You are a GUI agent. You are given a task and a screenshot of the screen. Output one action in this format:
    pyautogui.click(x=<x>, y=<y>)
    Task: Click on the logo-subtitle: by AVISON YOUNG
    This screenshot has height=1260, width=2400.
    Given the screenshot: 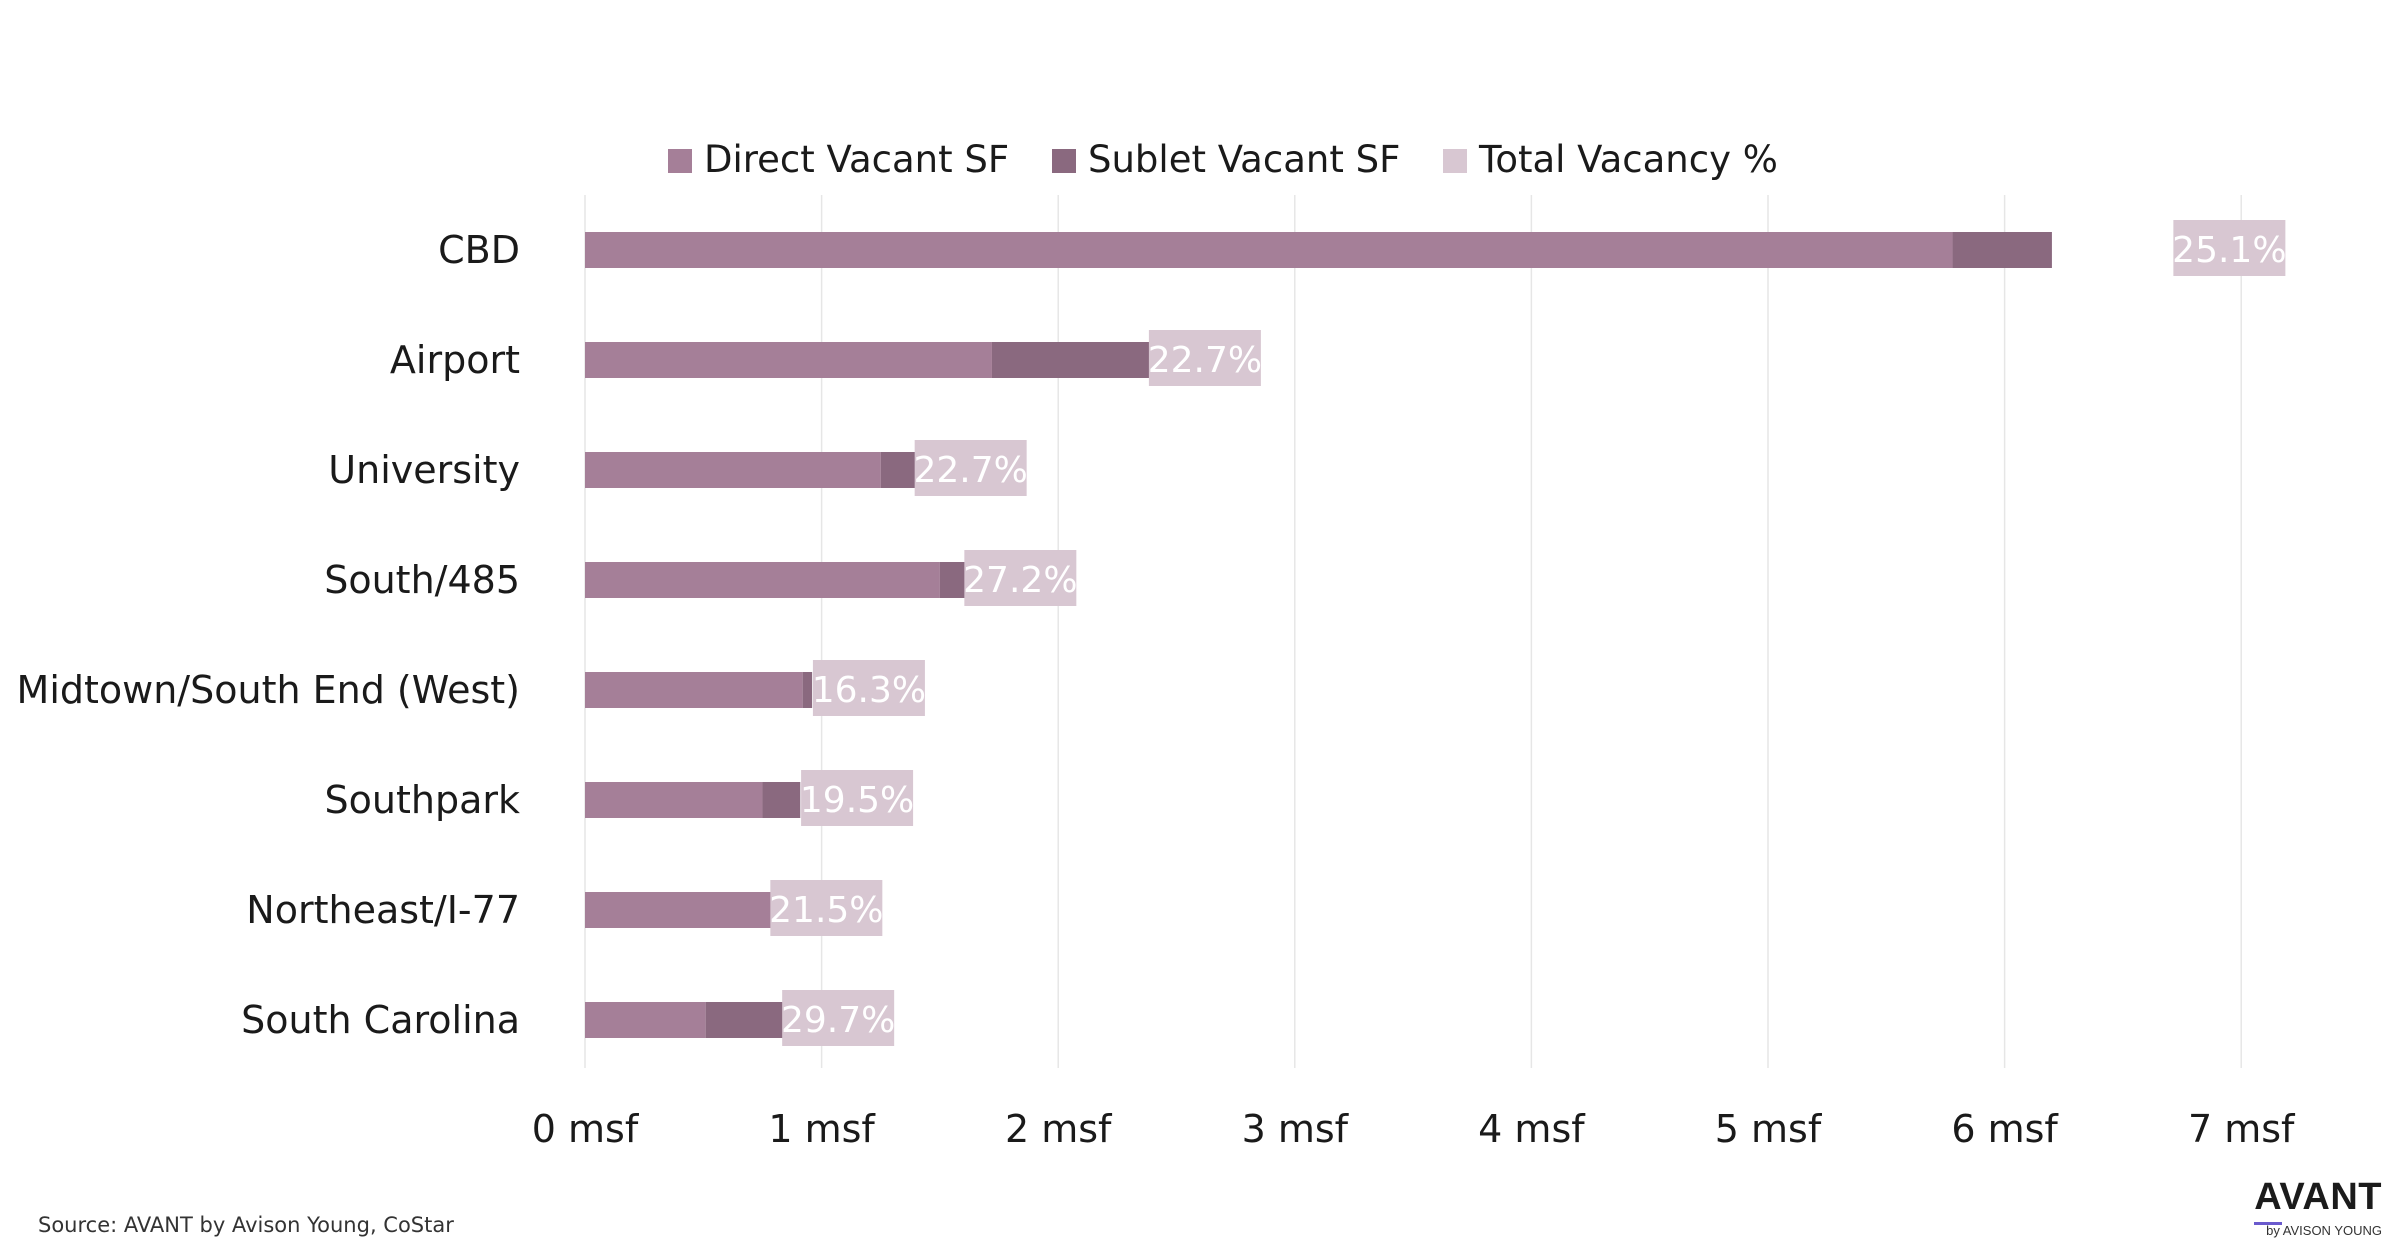 What is the action you would take?
    pyautogui.click(x=2324, y=1230)
    